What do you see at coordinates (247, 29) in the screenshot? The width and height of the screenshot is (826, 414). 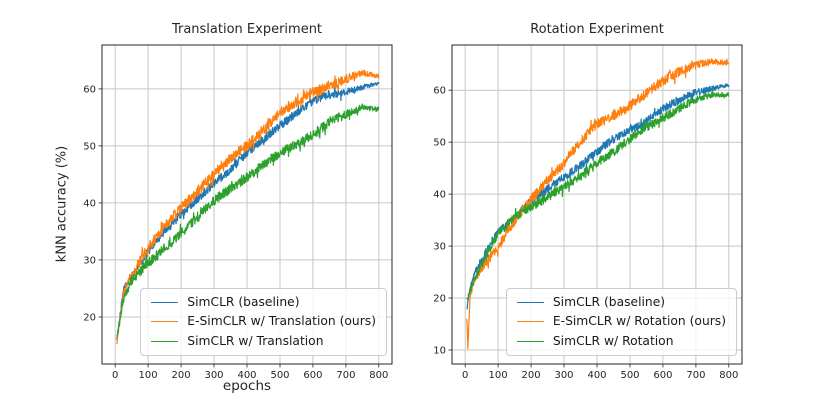 I see `chart-title: Translation Experiment` at bounding box center [247, 29].